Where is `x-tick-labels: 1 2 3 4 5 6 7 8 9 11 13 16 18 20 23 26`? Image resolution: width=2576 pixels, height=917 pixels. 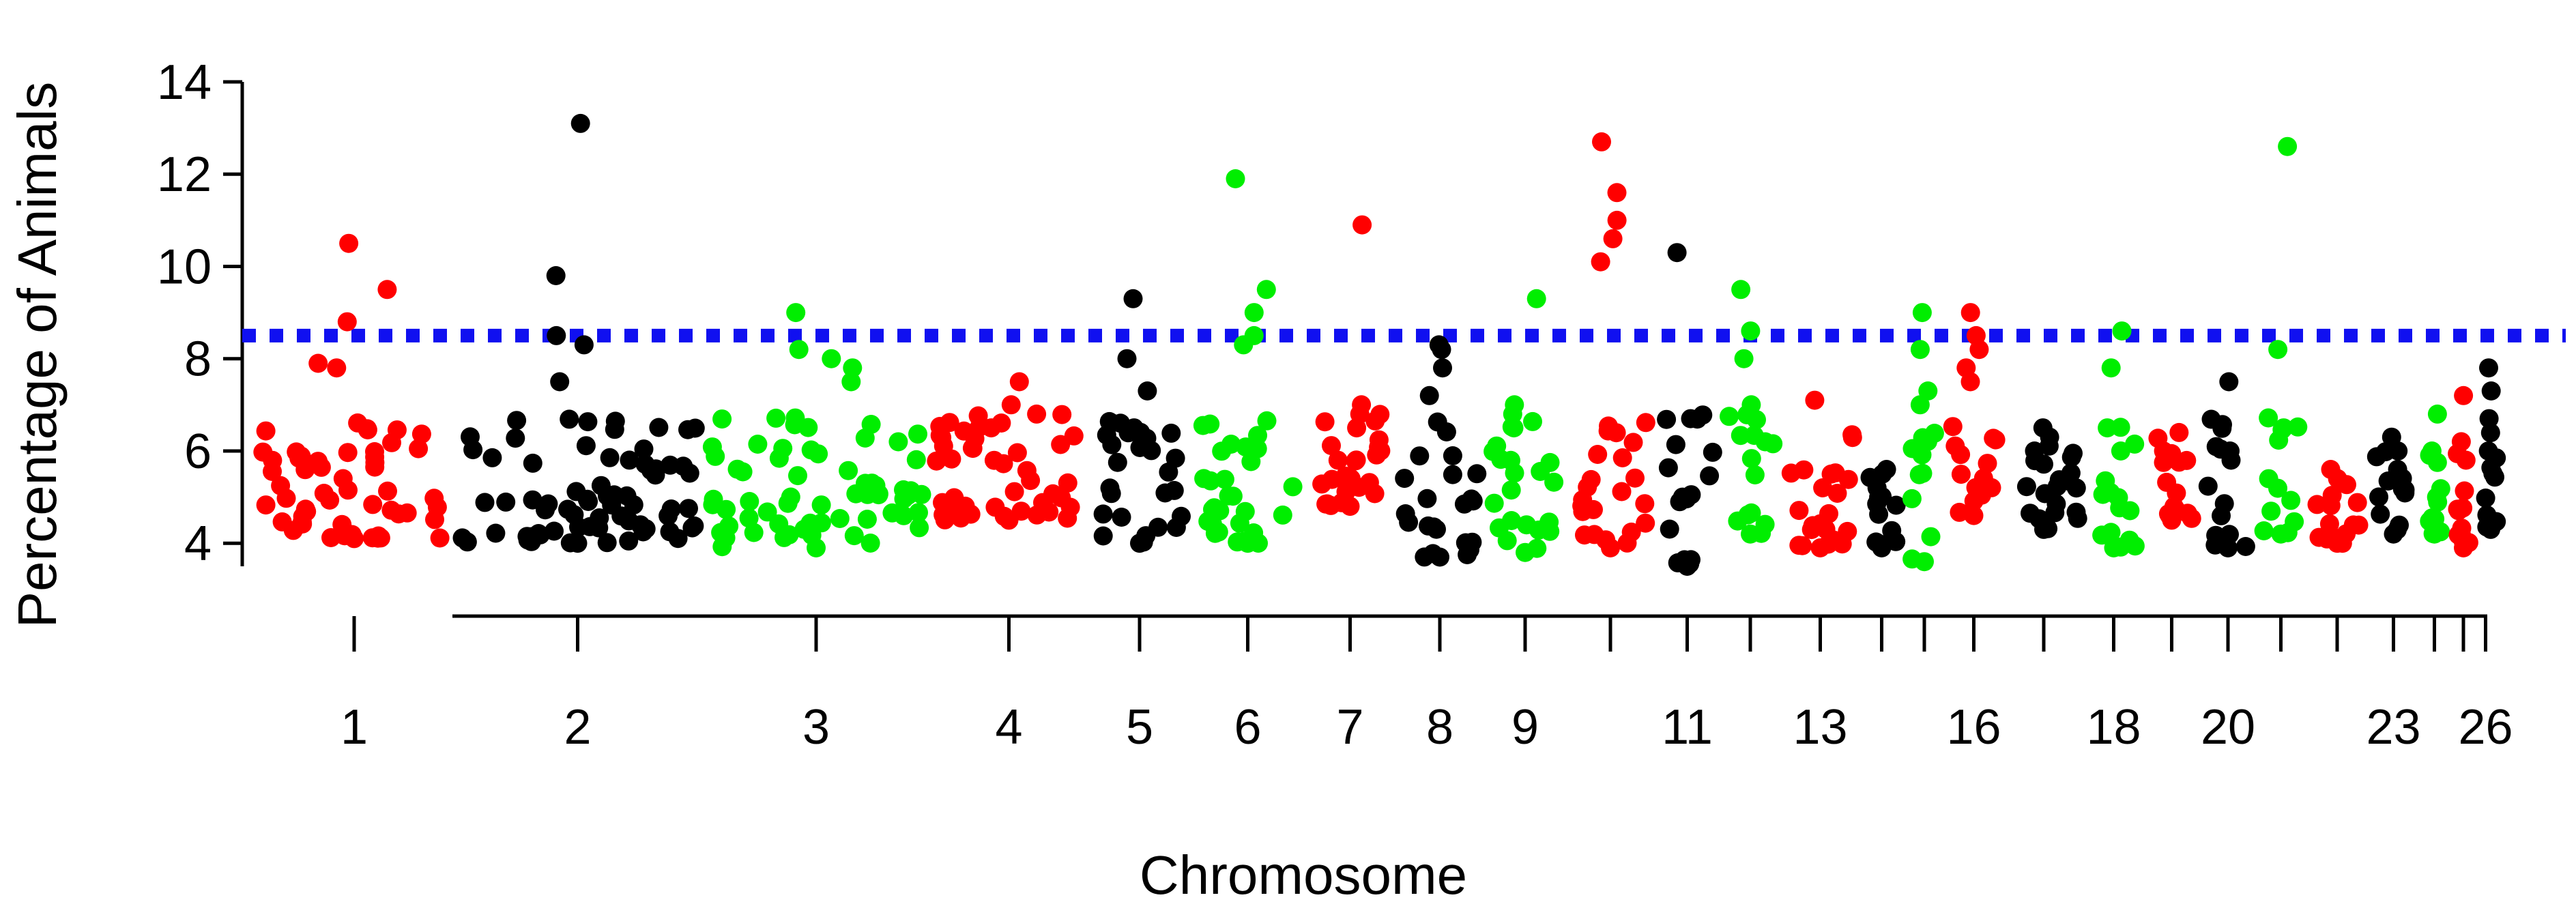 x-tick-labels: 1 2 3 4 5 6 7 8 9 11 13 16 18 20 23 26 is located at coordinates (1427, 727).